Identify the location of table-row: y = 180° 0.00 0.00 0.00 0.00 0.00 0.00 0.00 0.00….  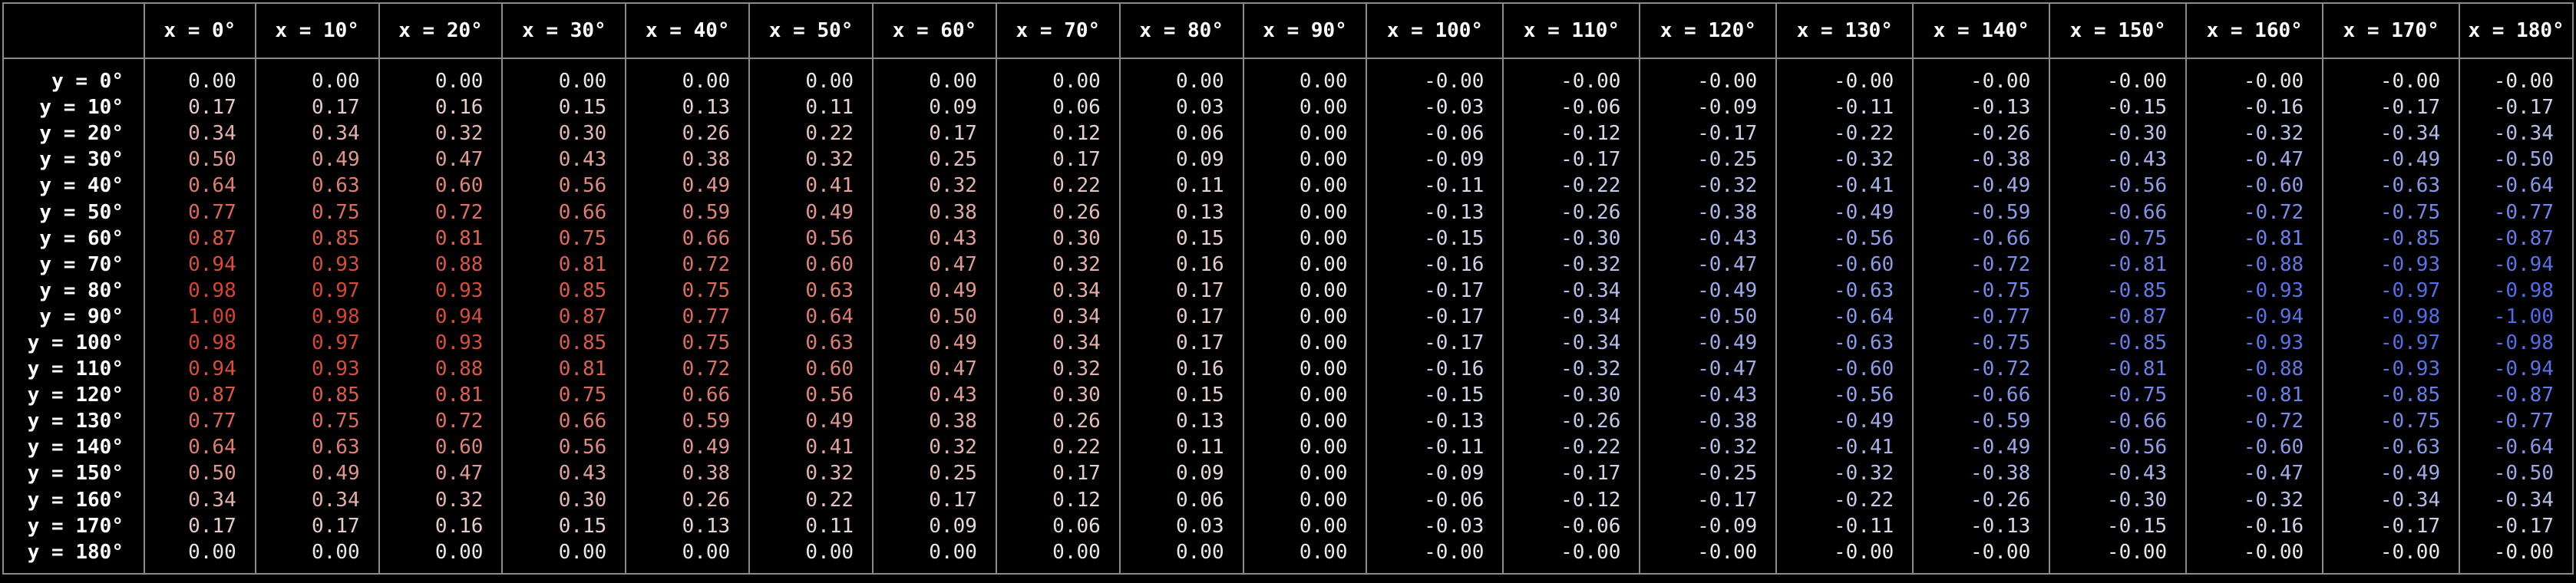
(1288, 557).